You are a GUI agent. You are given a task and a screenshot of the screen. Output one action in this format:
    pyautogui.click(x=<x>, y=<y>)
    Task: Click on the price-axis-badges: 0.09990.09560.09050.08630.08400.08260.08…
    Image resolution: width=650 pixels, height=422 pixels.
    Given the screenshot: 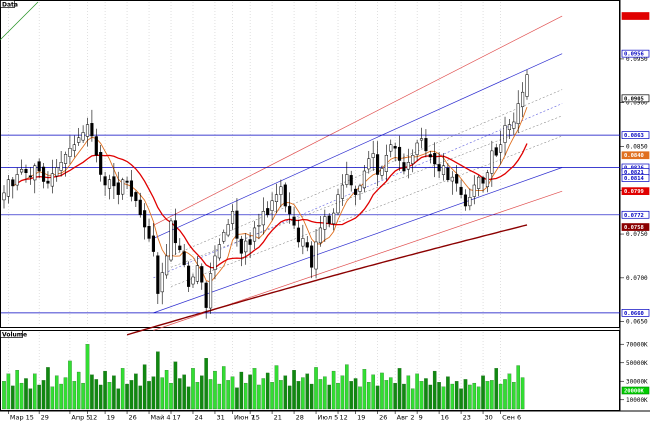 What is the action you would take?
    pyautogui.click(x=635, y=164)
    